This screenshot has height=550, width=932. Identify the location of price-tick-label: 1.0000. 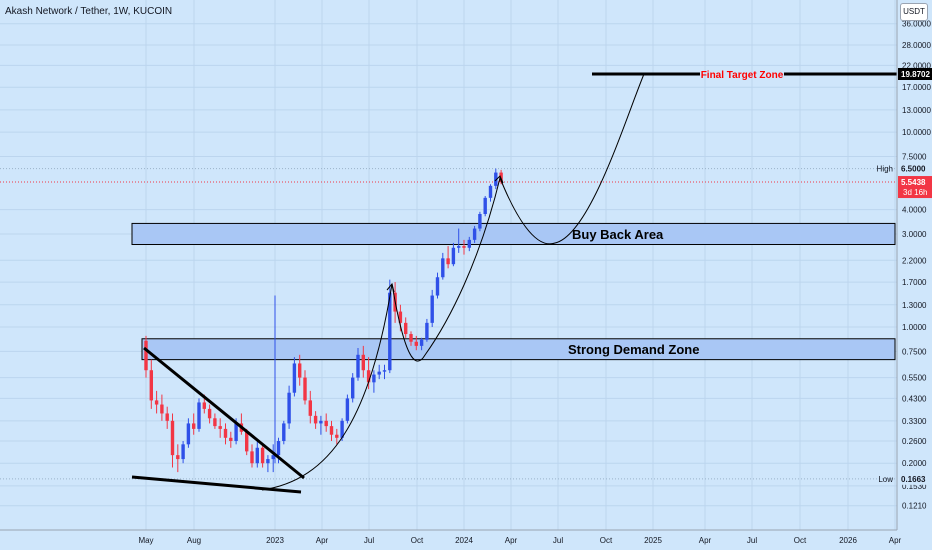
(914, 327).